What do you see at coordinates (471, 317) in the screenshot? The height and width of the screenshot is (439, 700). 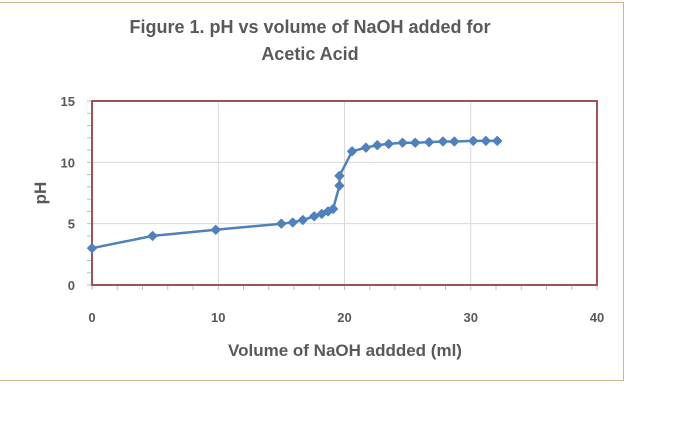 I see `x-tick-label: 30` at bounding box center [471, 317].